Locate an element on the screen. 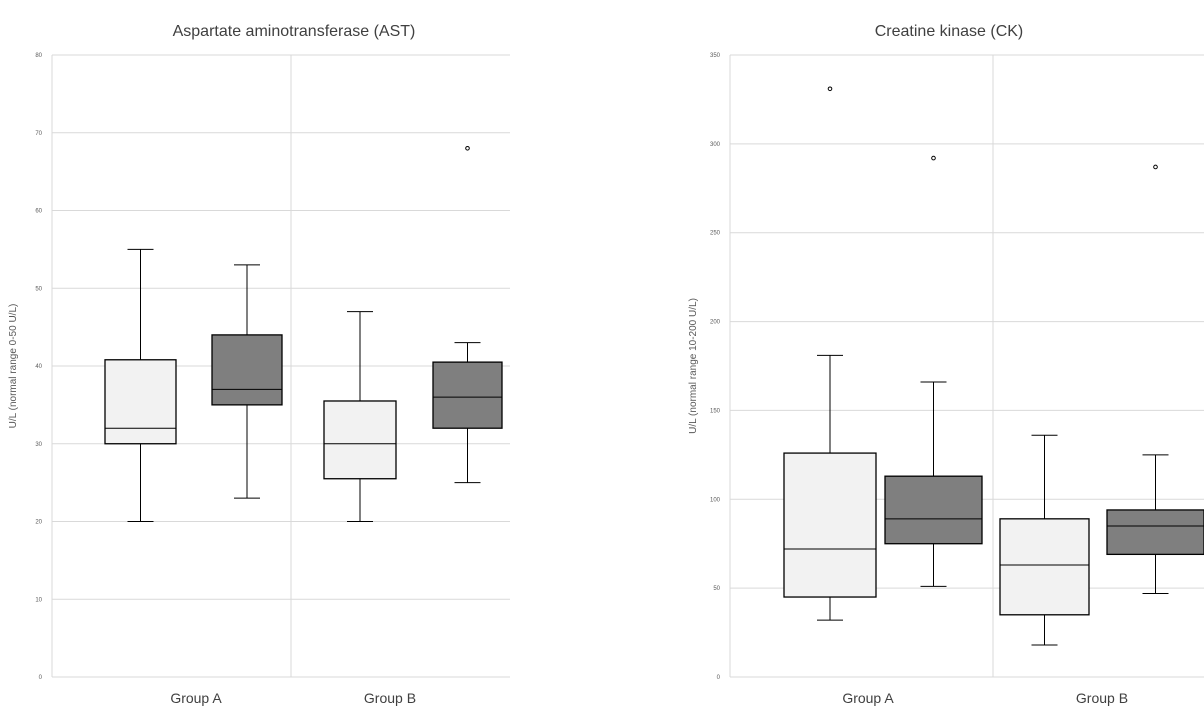 The width and height of the screenshot is (1204, 711). y-tick-label: 30 is located at coordinates (38, 445).